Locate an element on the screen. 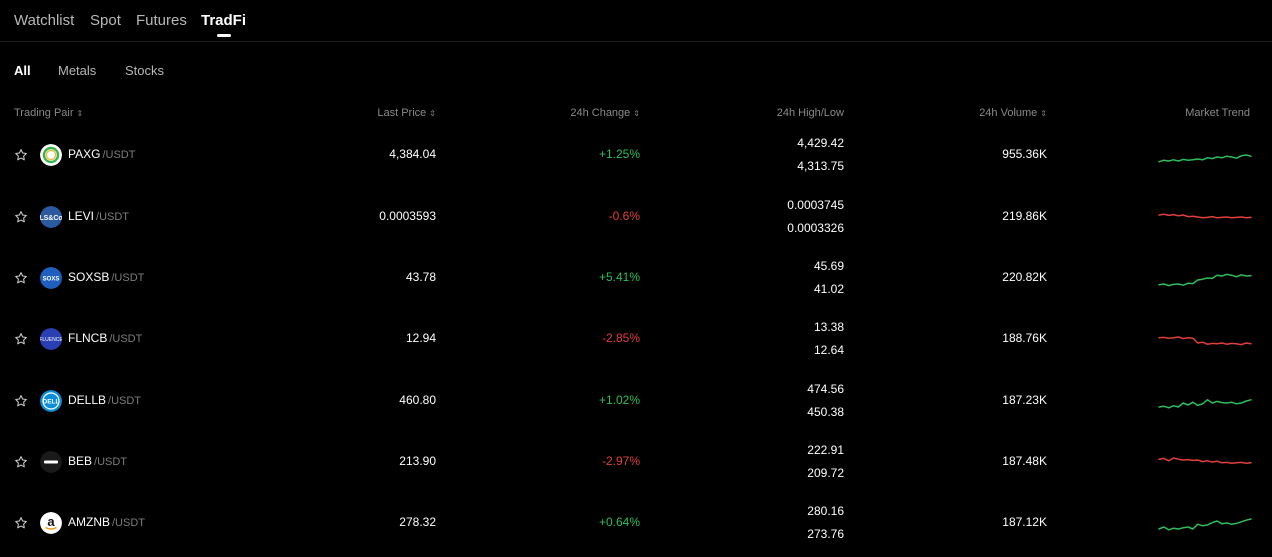  last-price: 460.80 is located at coordinates (417, 400).